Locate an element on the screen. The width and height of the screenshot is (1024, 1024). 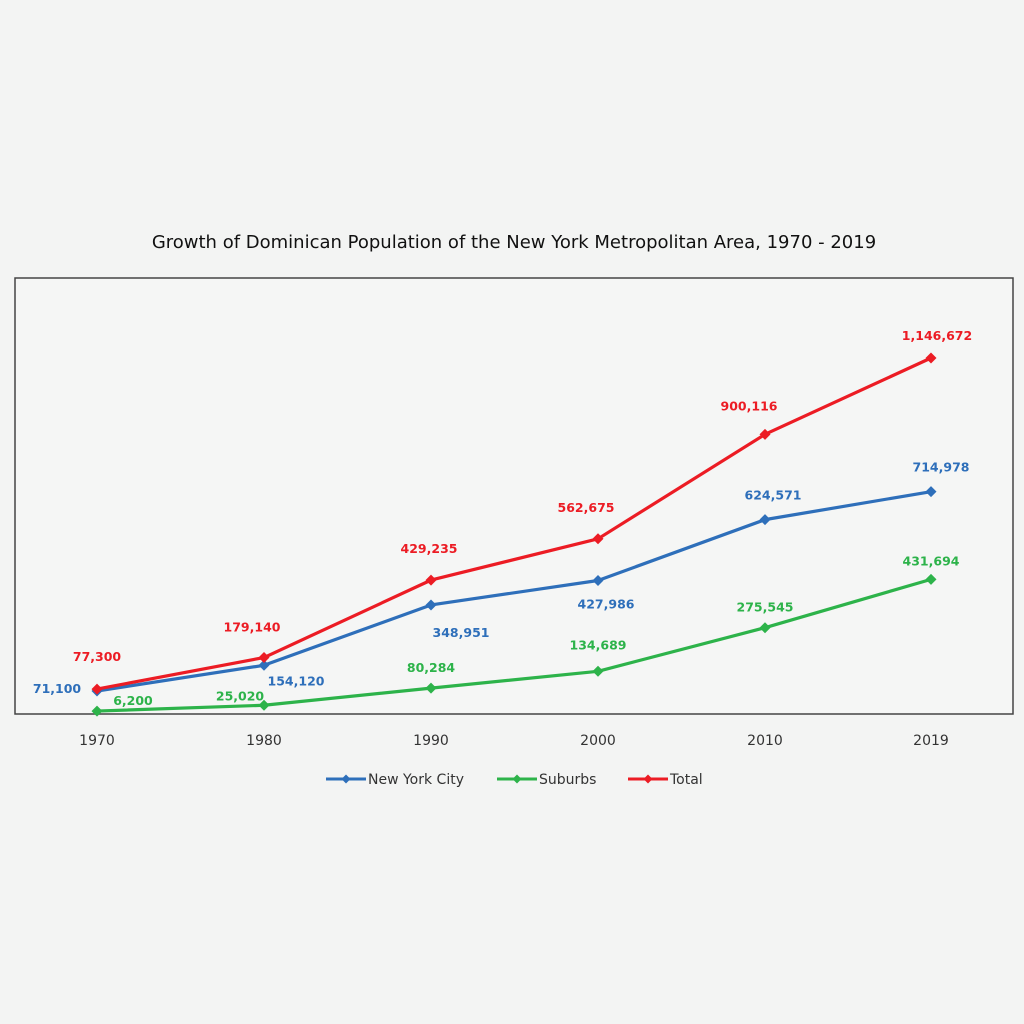
data-label-total-2019: 1,146,672 is located at coordinates (937, 335).